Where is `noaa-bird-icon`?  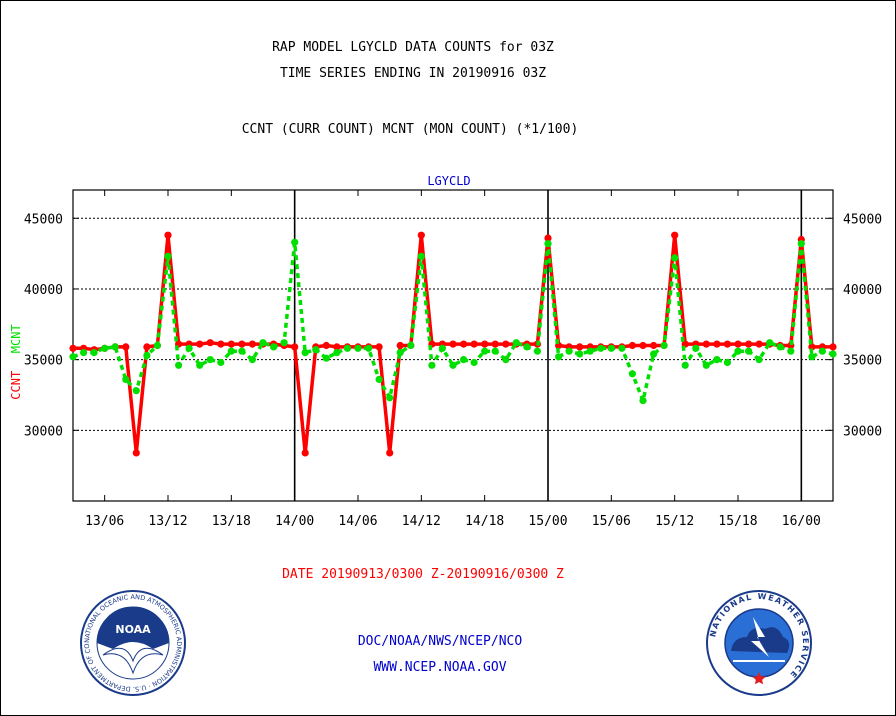
noaa-bird-icon is located at coordinates (133, 661).